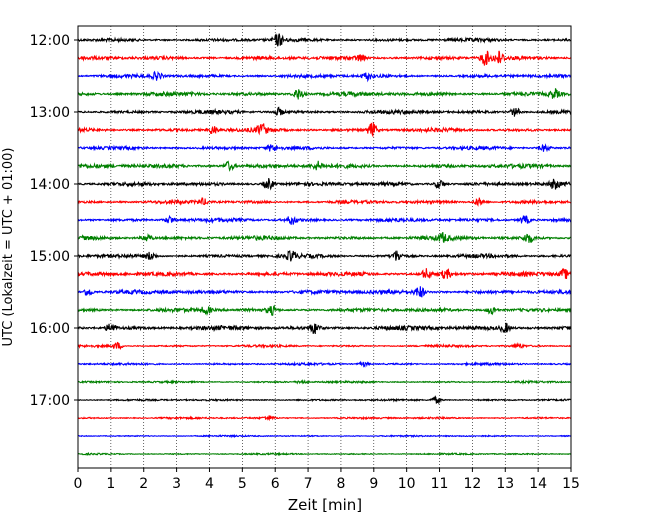  What do you see at coordinates (242, 484) in the screenshot?
I see `x-tick-label: 5` at bounding box center [242, 484].